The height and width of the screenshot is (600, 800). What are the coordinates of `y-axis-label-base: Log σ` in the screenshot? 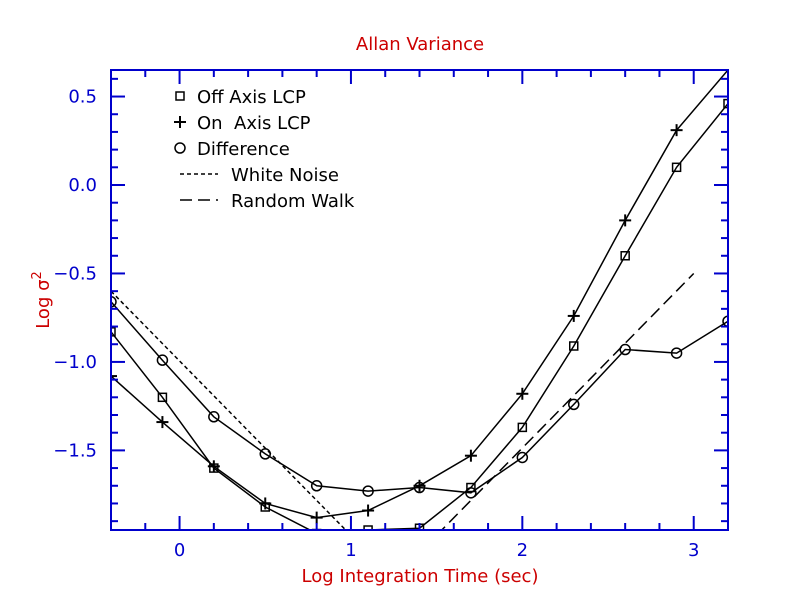 It's located at (43, 304).